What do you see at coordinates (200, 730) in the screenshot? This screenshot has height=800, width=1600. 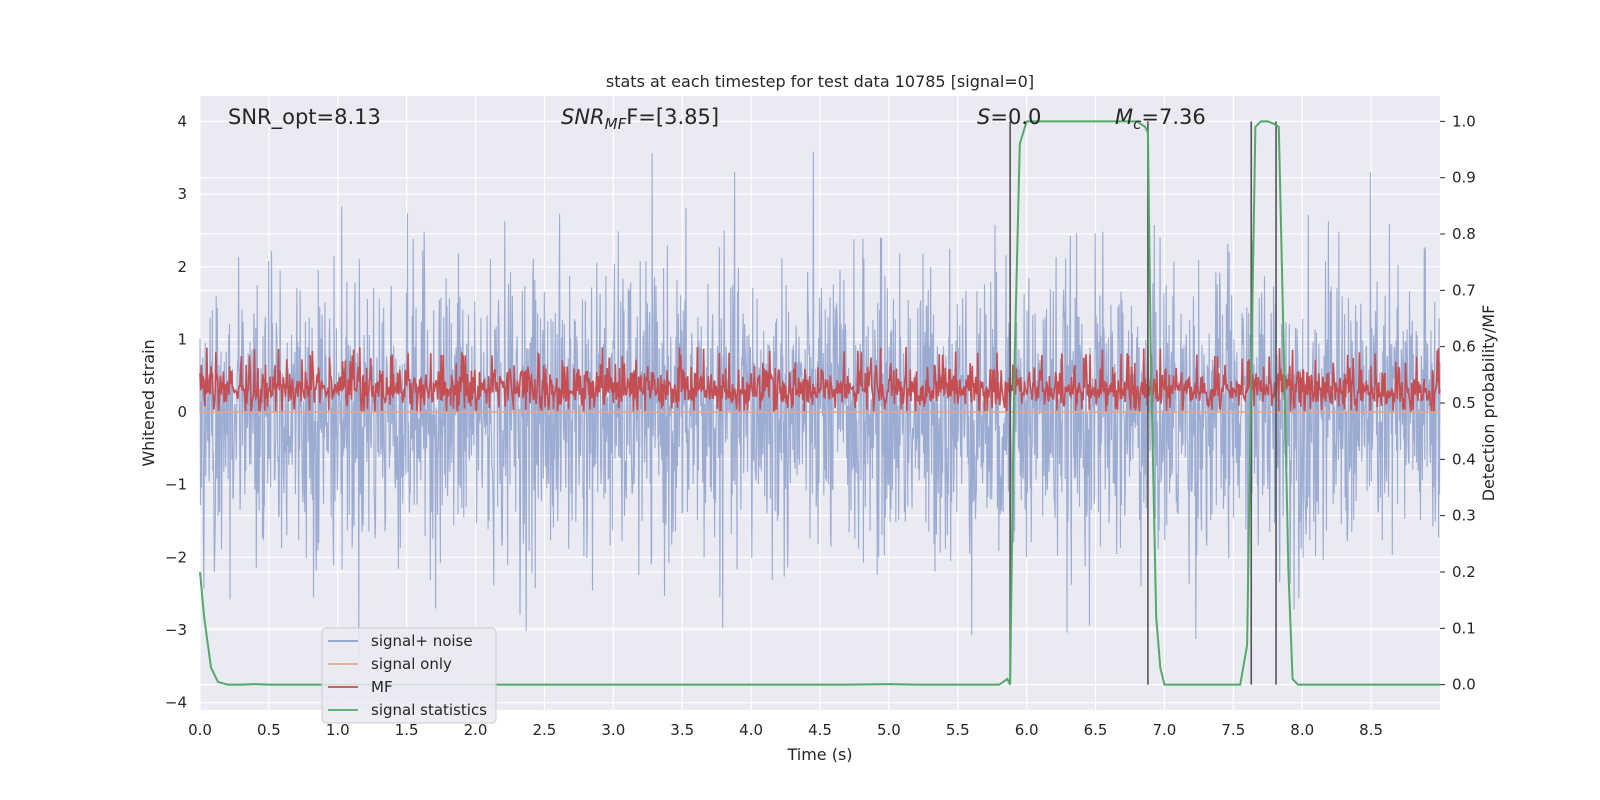 I see `x-tick-label: 0.0` at bounding box center [200, 730].